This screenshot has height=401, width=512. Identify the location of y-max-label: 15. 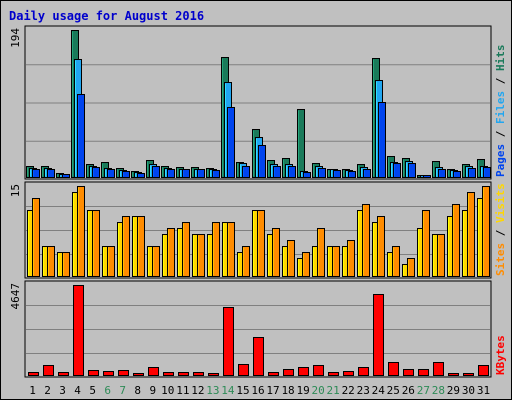
(15, 190).